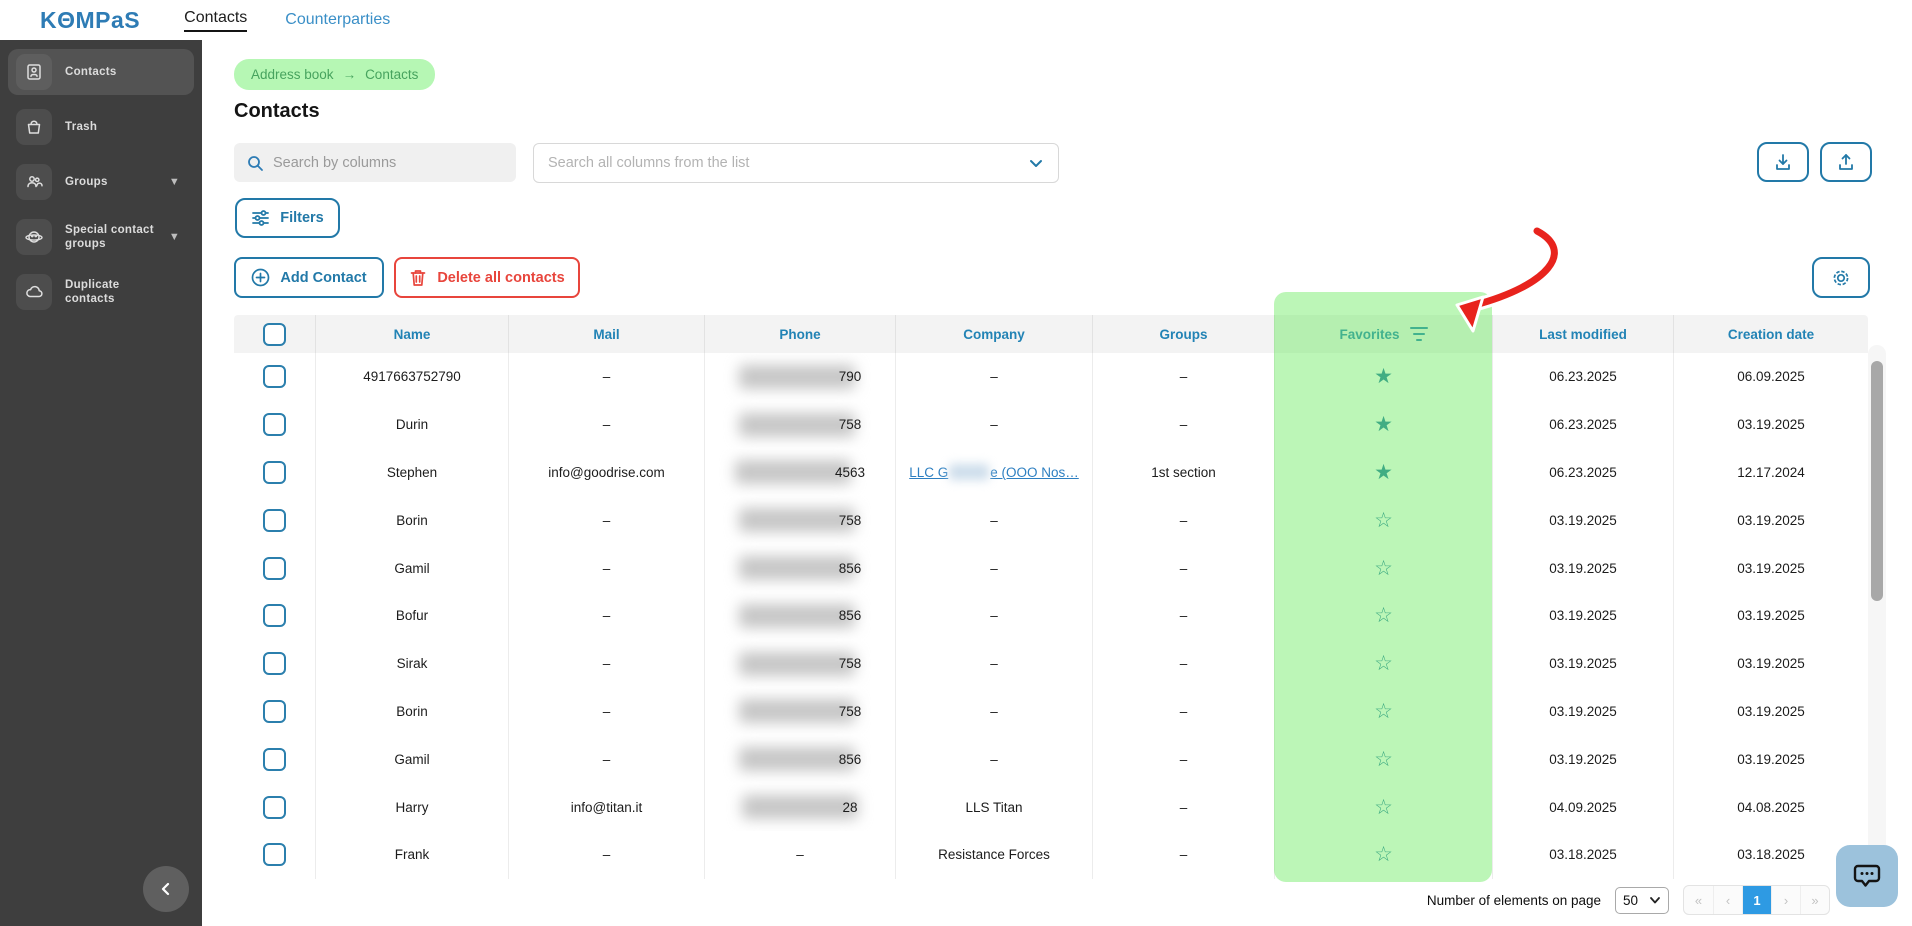 Image resolution: width=1912 pixels, height=926 pixels. Describe the element at coordinates (166, 889) in the screenshot. I see `sidebar-collapse-button` at that location.